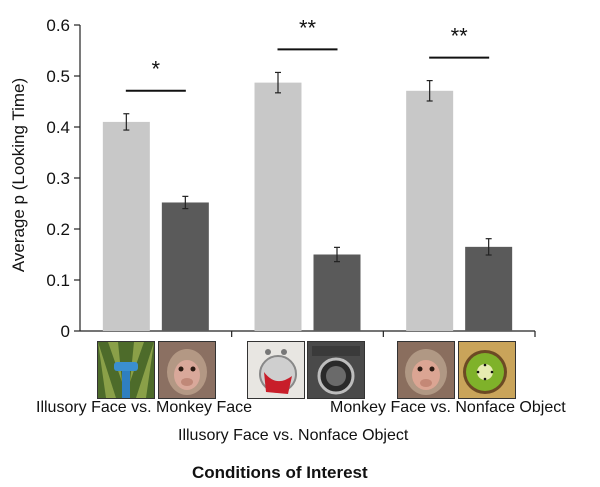 The width and height of the screenshot is (600, 487). Describe the element at coordinates (58, 76) in the screenshot. I see `y-tick-label: 0.5` at that location.